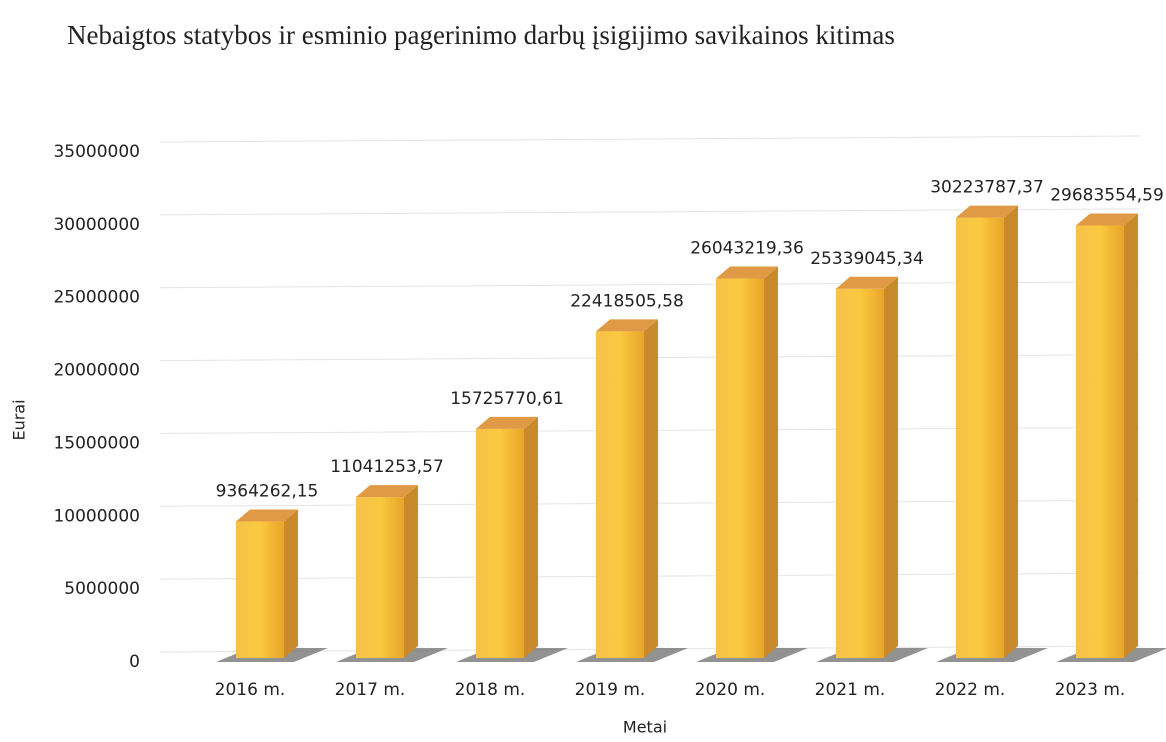 The width and height of the screenshot is (1166, 742). I want to click on y-tick-label: 5000000, so click(102, 589).